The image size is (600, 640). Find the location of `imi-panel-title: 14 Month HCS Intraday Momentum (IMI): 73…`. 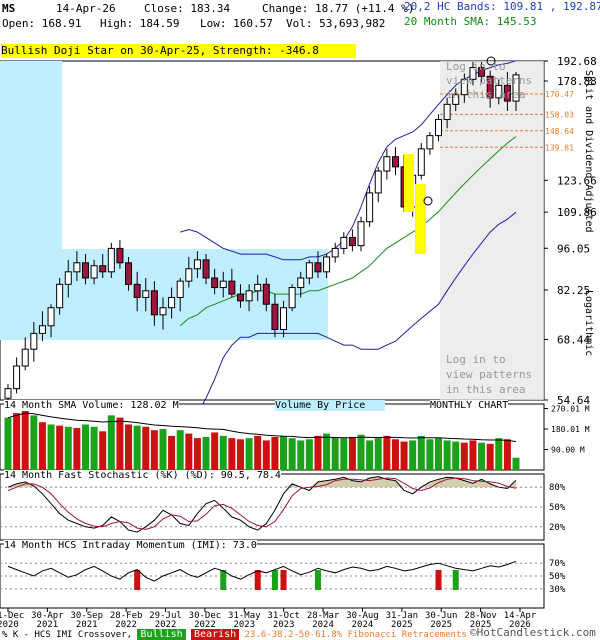

imi-panel-title: 14 Month HCS Intraday Momentum (IMI): 73… is located at coordinates (130, 545).